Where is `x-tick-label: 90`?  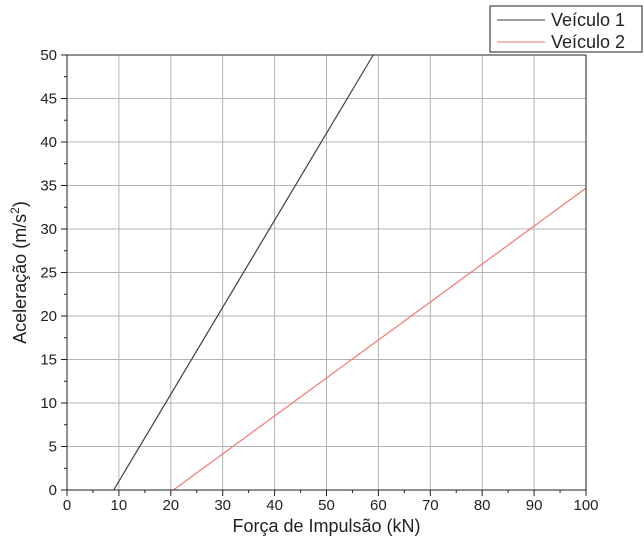 x-tick-label: 90 is located at coordinates (534, 505).